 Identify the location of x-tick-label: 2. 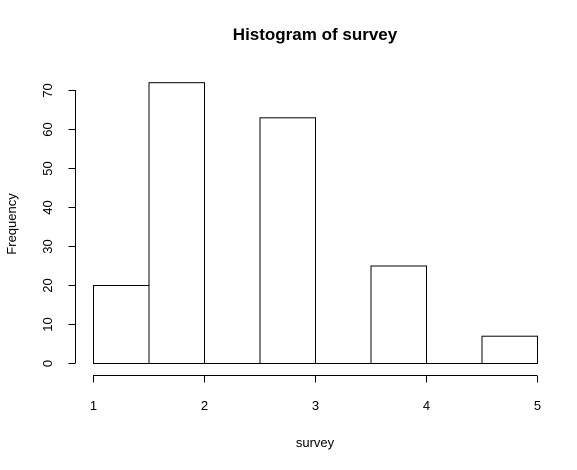
(204, 405).